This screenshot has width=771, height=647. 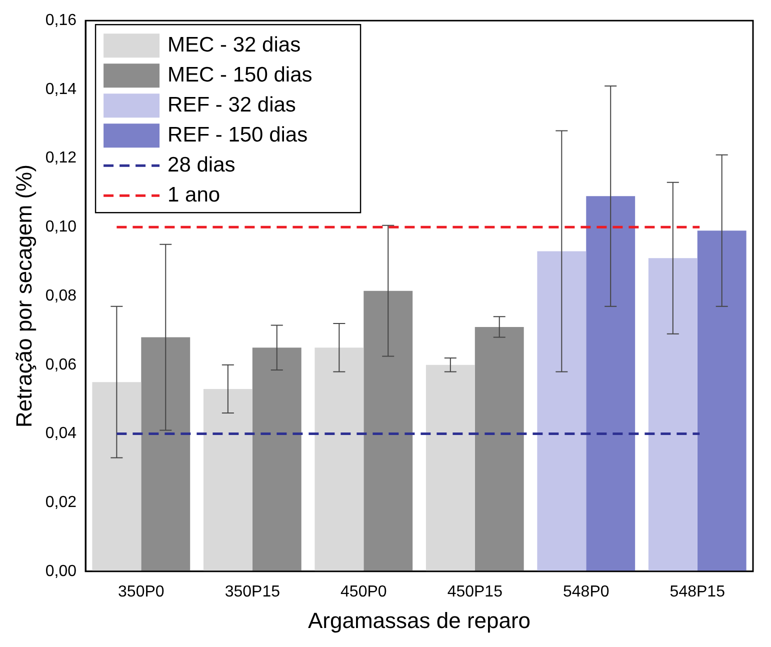 I want to click on legend-label: 28 dias, so click(x=202, y=164).